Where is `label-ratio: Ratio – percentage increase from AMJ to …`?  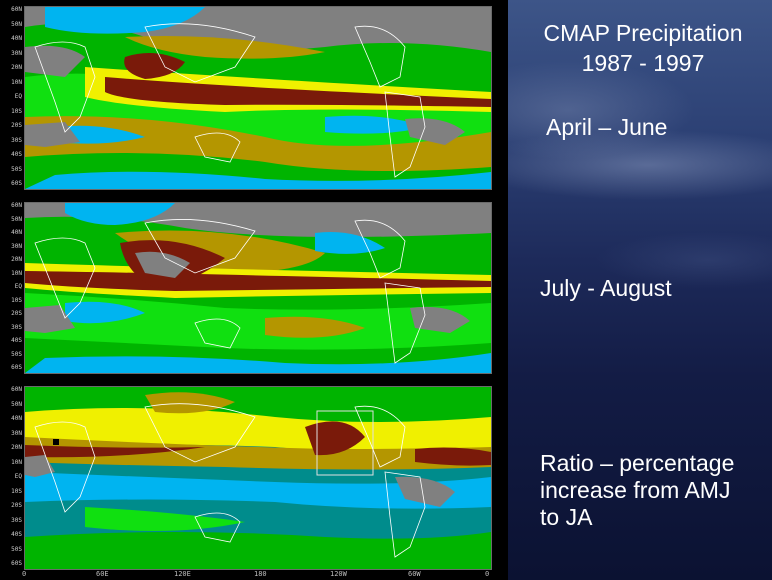 label-ratio: Ratio – percentage increase from AMJ to … is located at coordinates (654, 490).